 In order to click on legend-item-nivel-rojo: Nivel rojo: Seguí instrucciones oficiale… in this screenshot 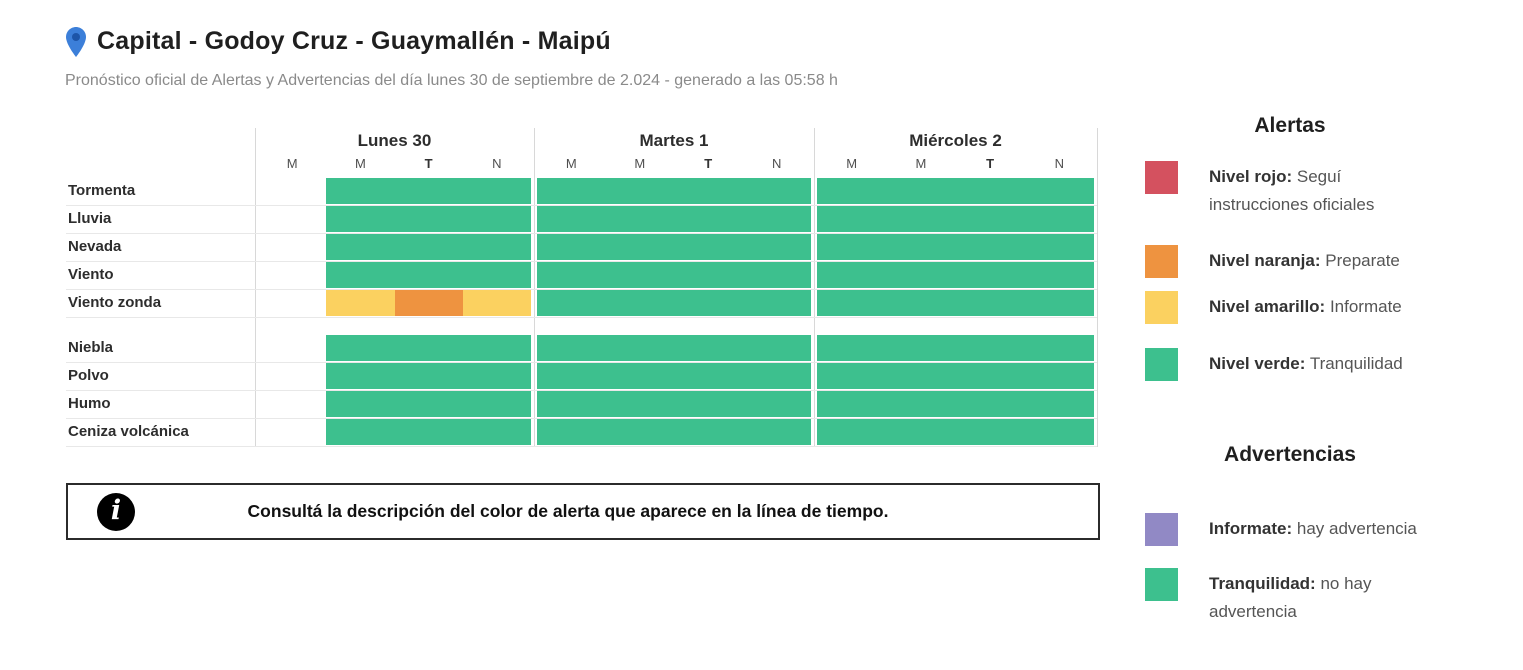, I will do `click(1317, 190)`.